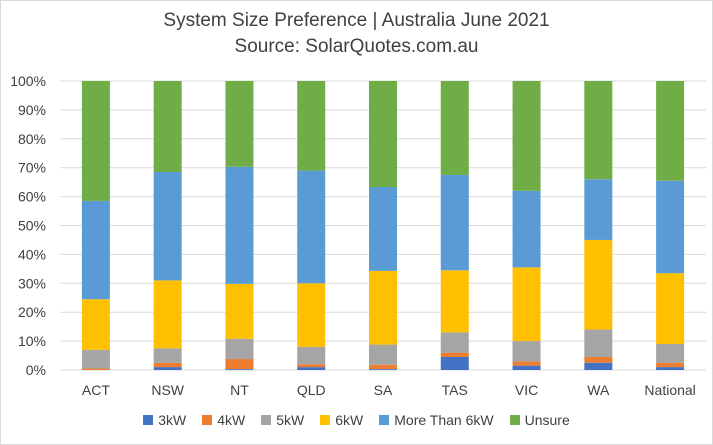 The height and width of the screenshot is (445, 713). What do you see at coordinates (32, 341) in the screenshot?
I see `y-tick-label: 10%` at bounding box center [32, 341].